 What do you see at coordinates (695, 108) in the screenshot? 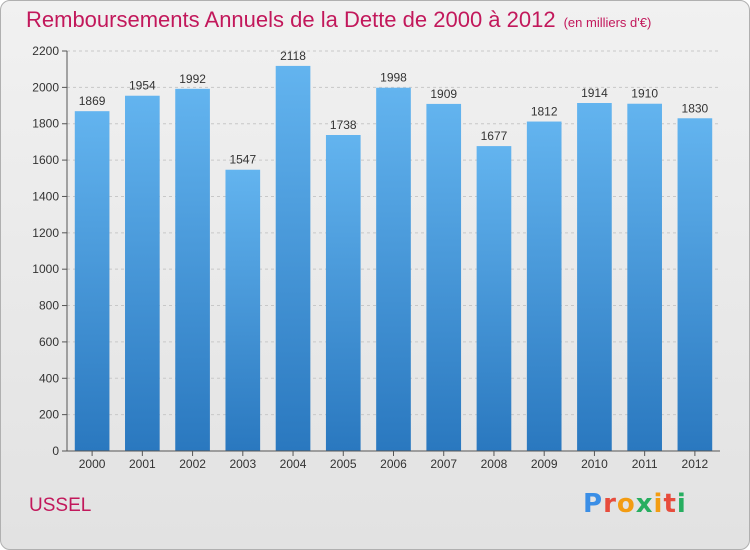
I see `data-label-2012: 1830` at bounding box center [695, 108].